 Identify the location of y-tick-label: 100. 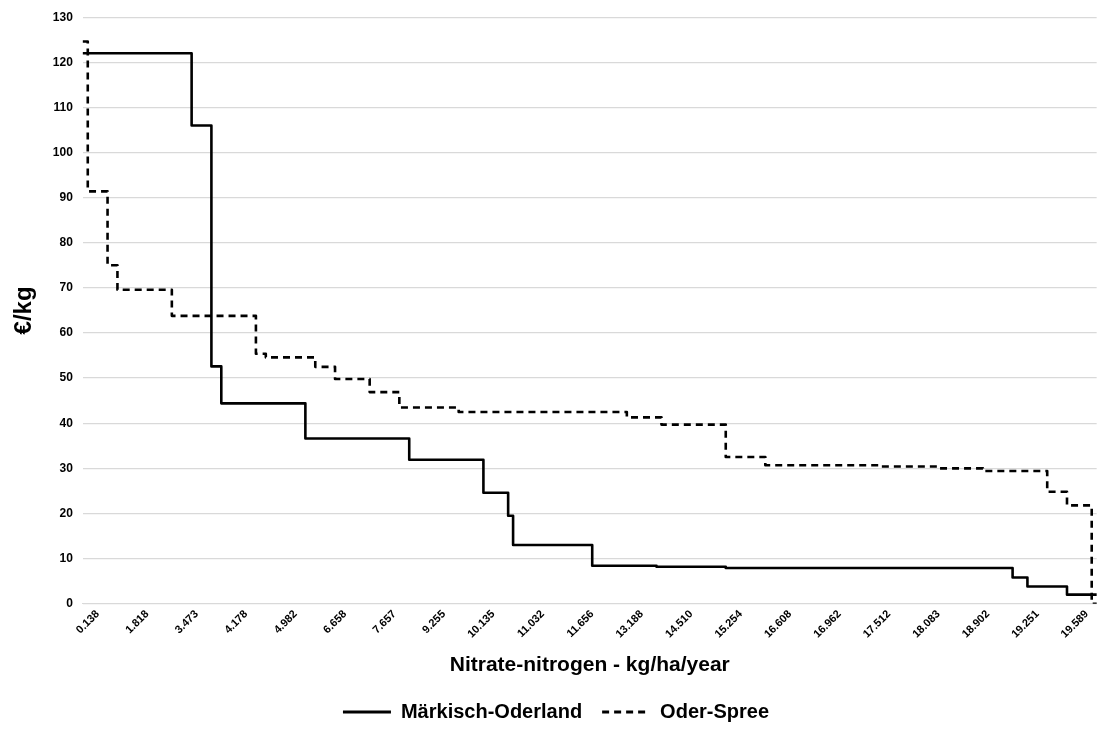
(63, 151).